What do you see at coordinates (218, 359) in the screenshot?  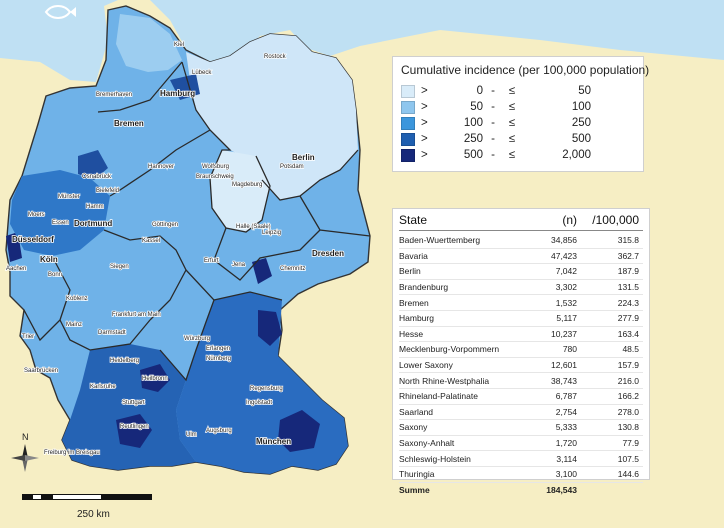 I see `city-label: Nürnberg` at bounding box center [218, 359].